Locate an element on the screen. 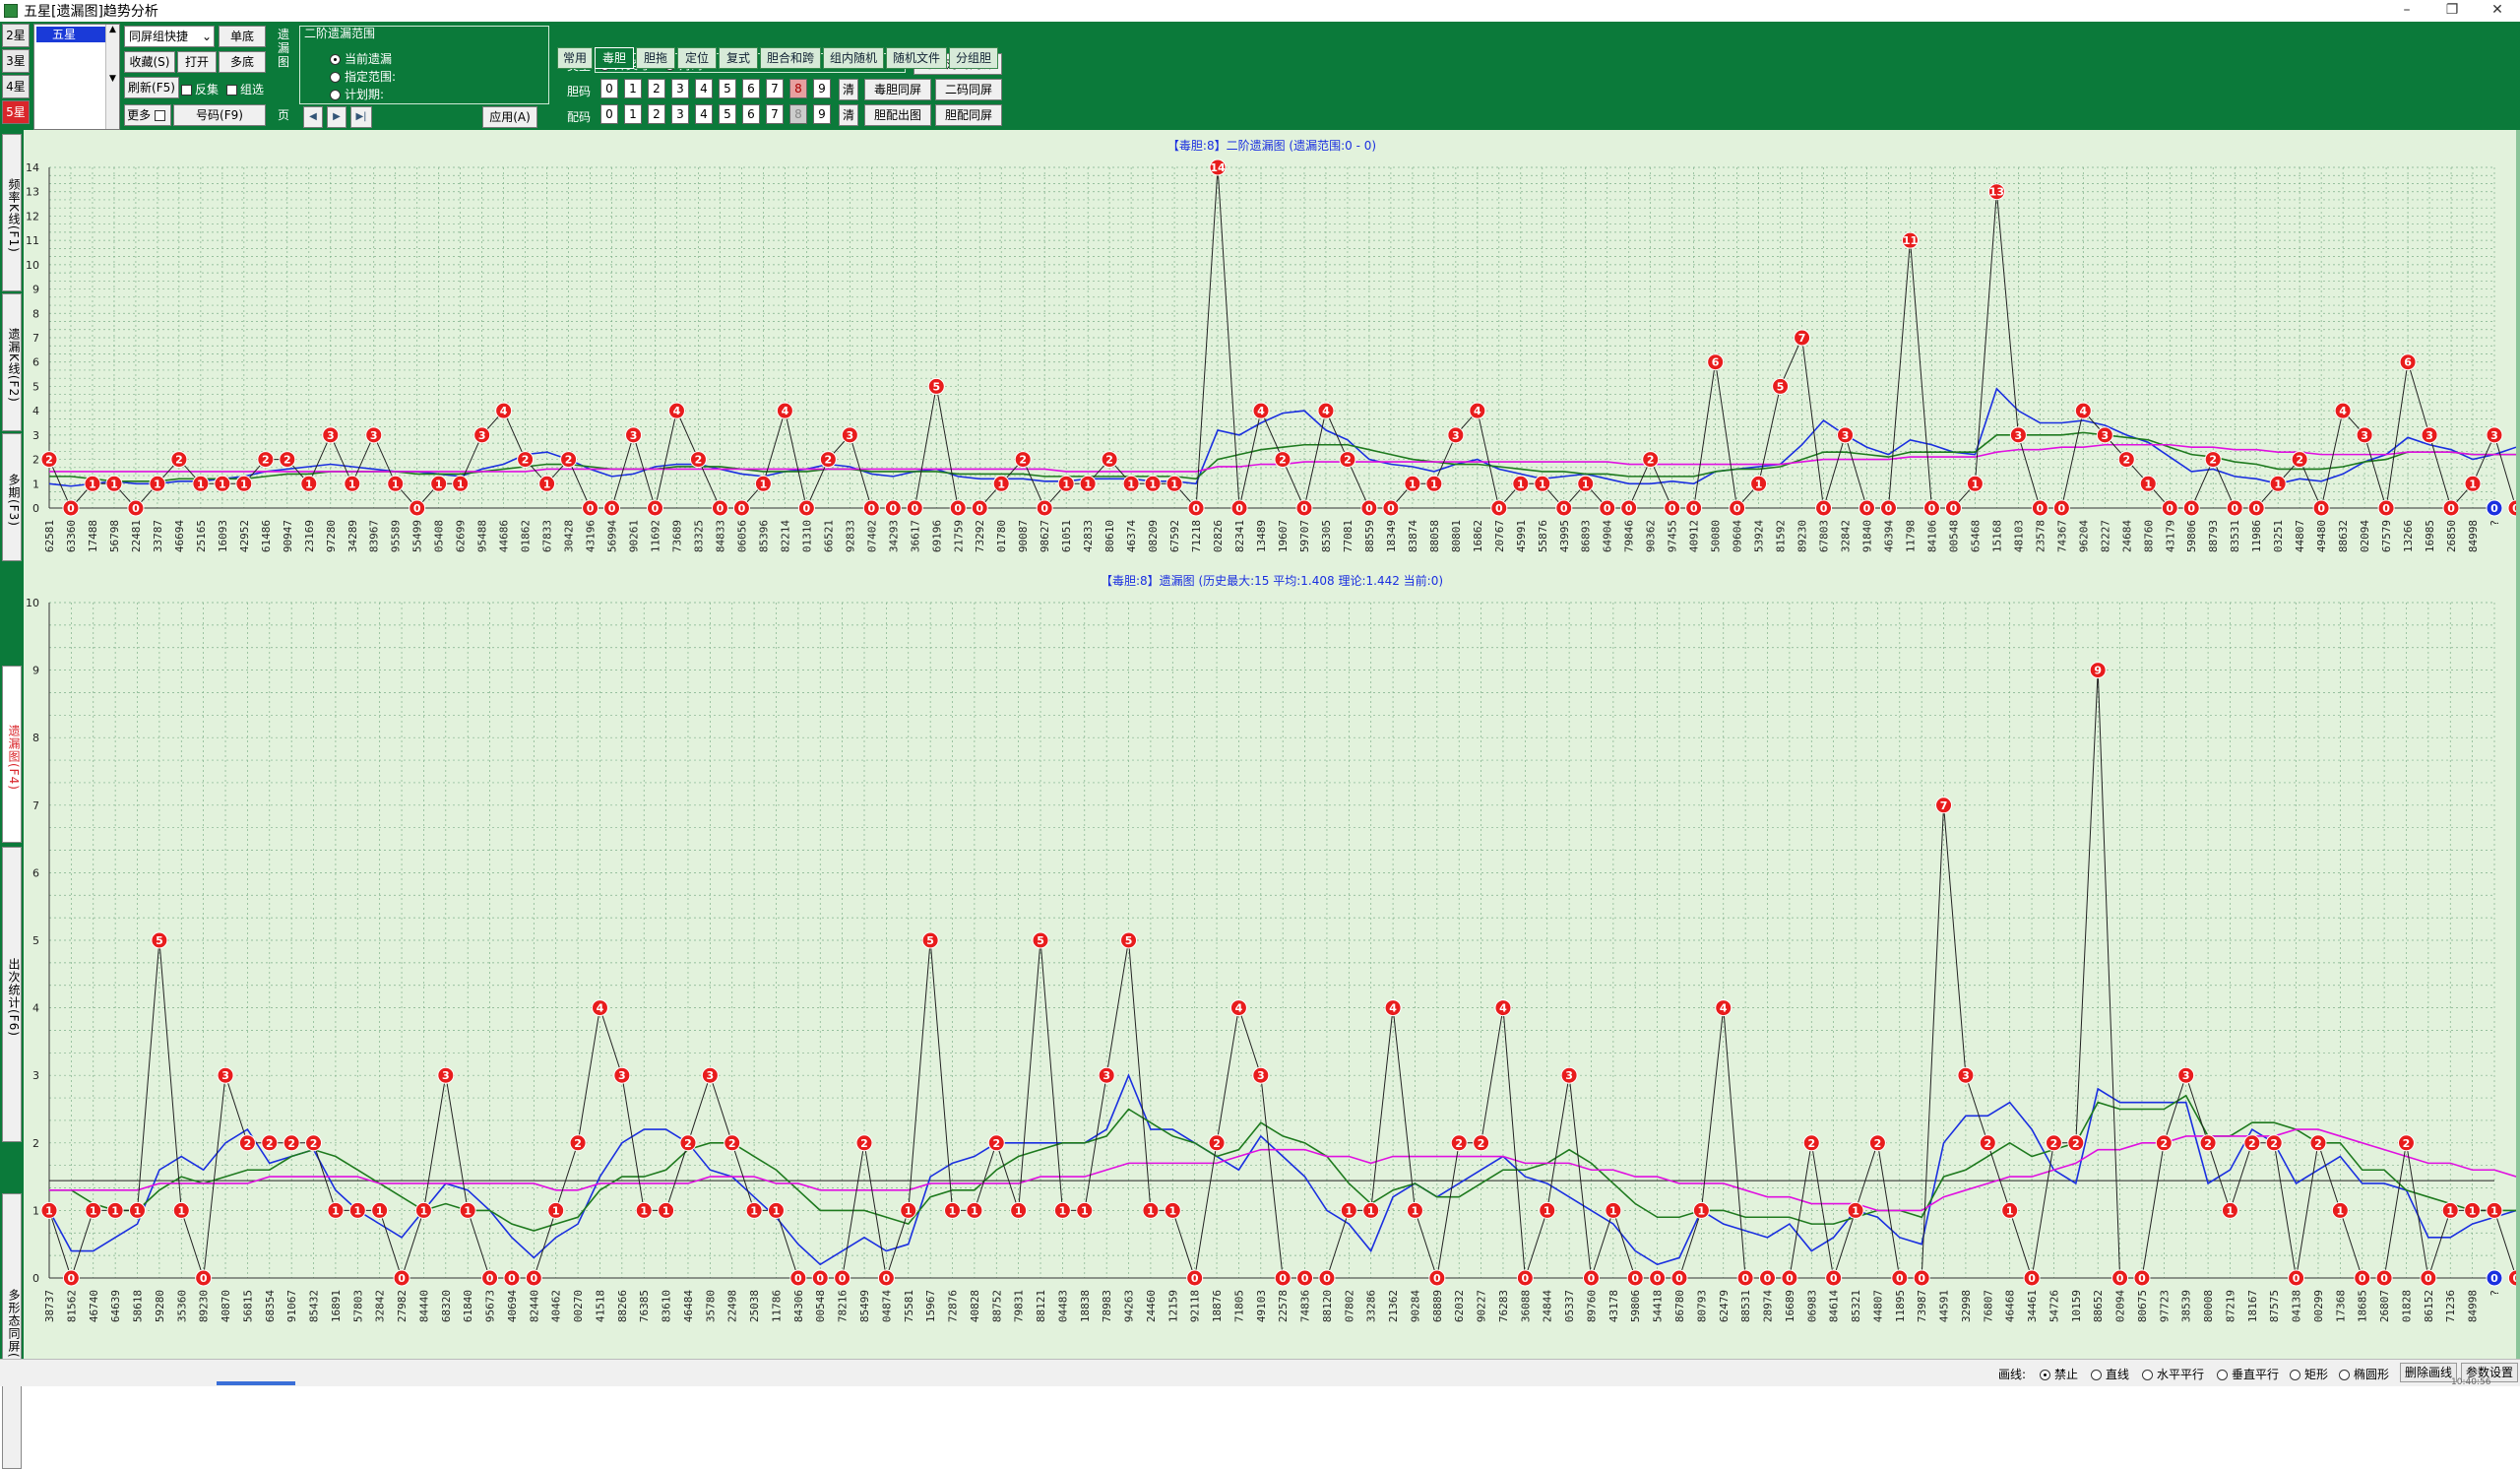 The height and width of the screenshot is (1469, 2520). star-list: 五星 ▲ ▼ is located at coordinates (76, 77).